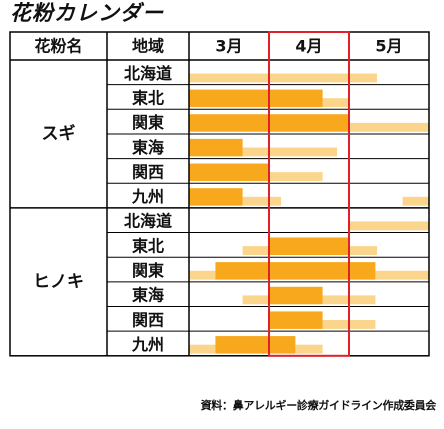  Describe the element at coordinates (309, 194) in the screenshot. I see `highlight-april` at that location.